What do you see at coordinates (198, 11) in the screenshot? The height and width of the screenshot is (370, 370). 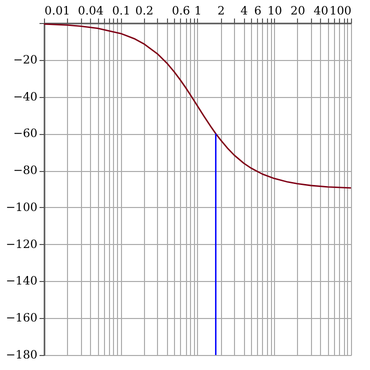 I see `x-tick-label: 1` at bounding box center [198, 11].